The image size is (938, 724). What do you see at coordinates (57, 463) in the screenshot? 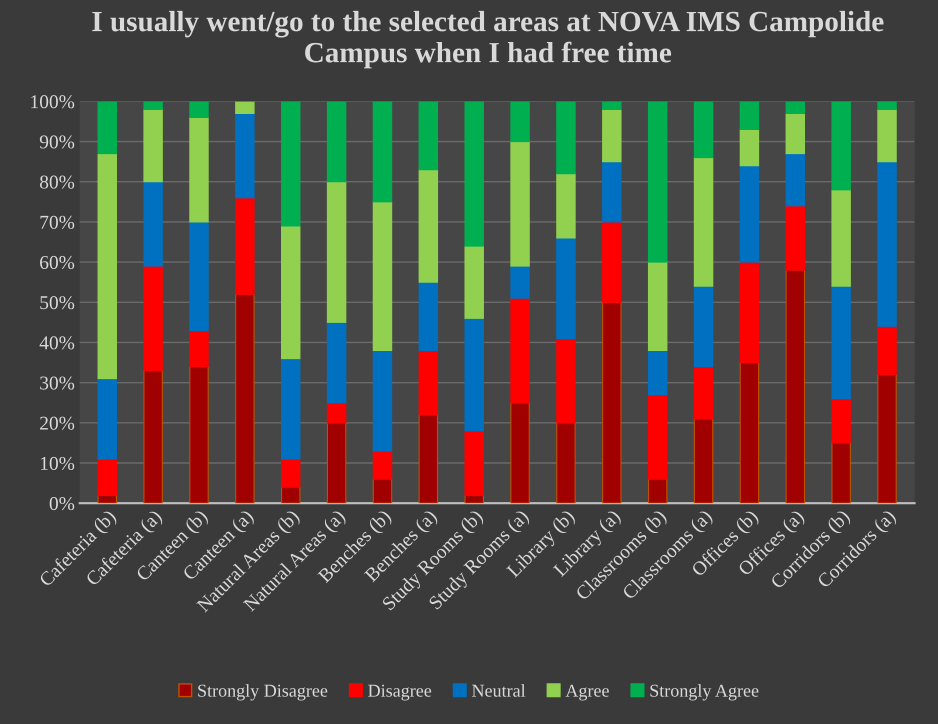
I see `y-tick-label: 10%` at bounding box center [57, 463].